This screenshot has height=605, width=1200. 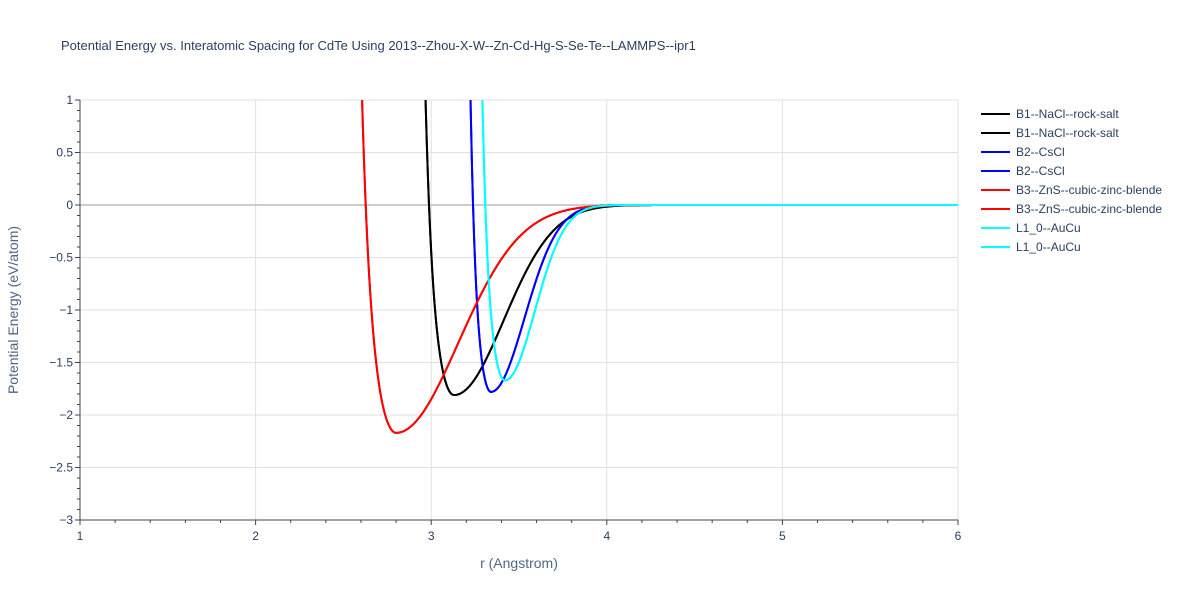 I want to click on x-tick-label: 1, so click(x=80, y=536).